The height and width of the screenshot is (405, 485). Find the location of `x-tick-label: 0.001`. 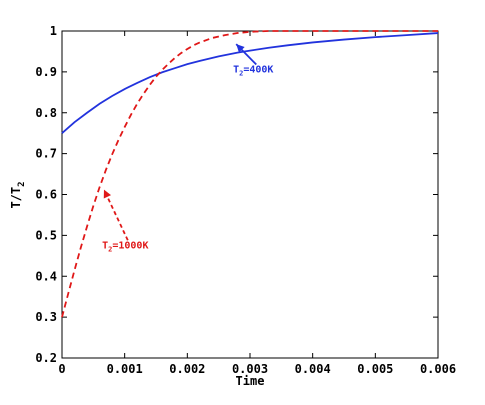

x-tick-label: 0.001 is located at coordinates (125, 369).